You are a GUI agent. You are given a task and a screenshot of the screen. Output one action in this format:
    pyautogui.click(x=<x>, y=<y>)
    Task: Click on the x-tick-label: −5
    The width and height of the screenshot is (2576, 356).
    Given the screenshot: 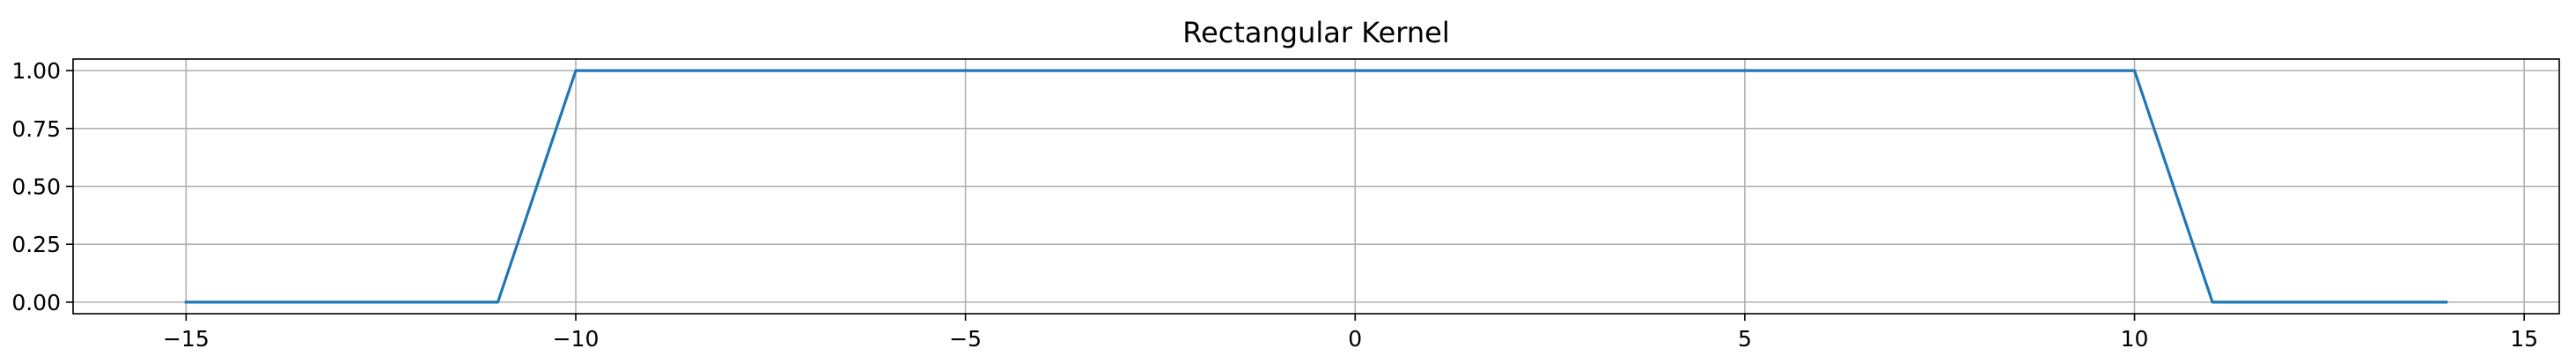 What is the action you would take?
    pyautogui.click(x=965, y=339)
    